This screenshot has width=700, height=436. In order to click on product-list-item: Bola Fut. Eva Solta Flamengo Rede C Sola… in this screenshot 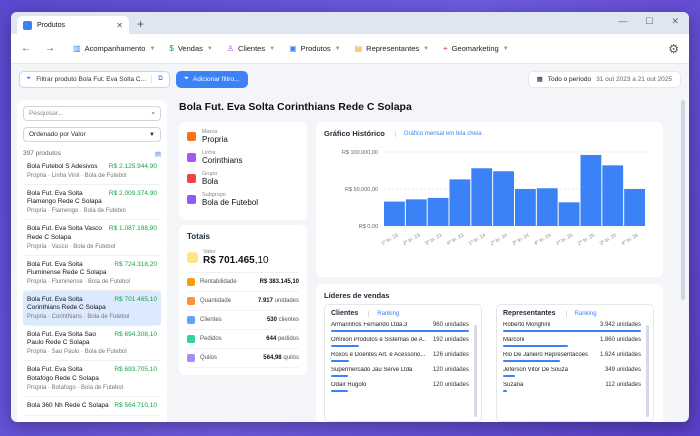, I will do `click(92, 203)`.